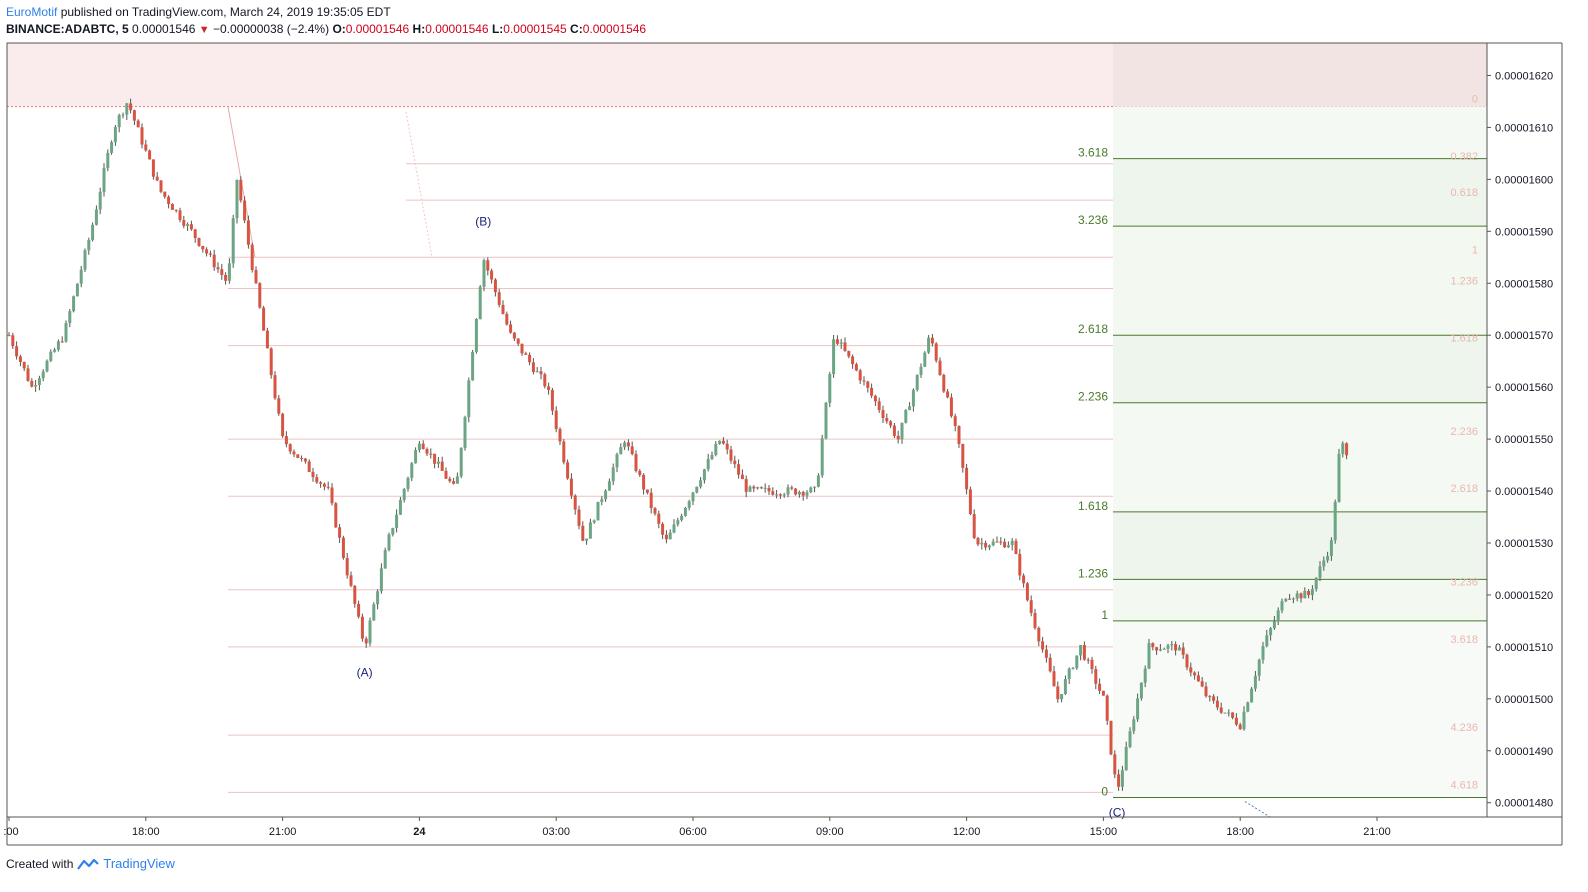 This screenshot has height=892, width=1588. Describe the element at coordinates (483, 221) in the screenshot. I see `wave-label: (B)` at that location.